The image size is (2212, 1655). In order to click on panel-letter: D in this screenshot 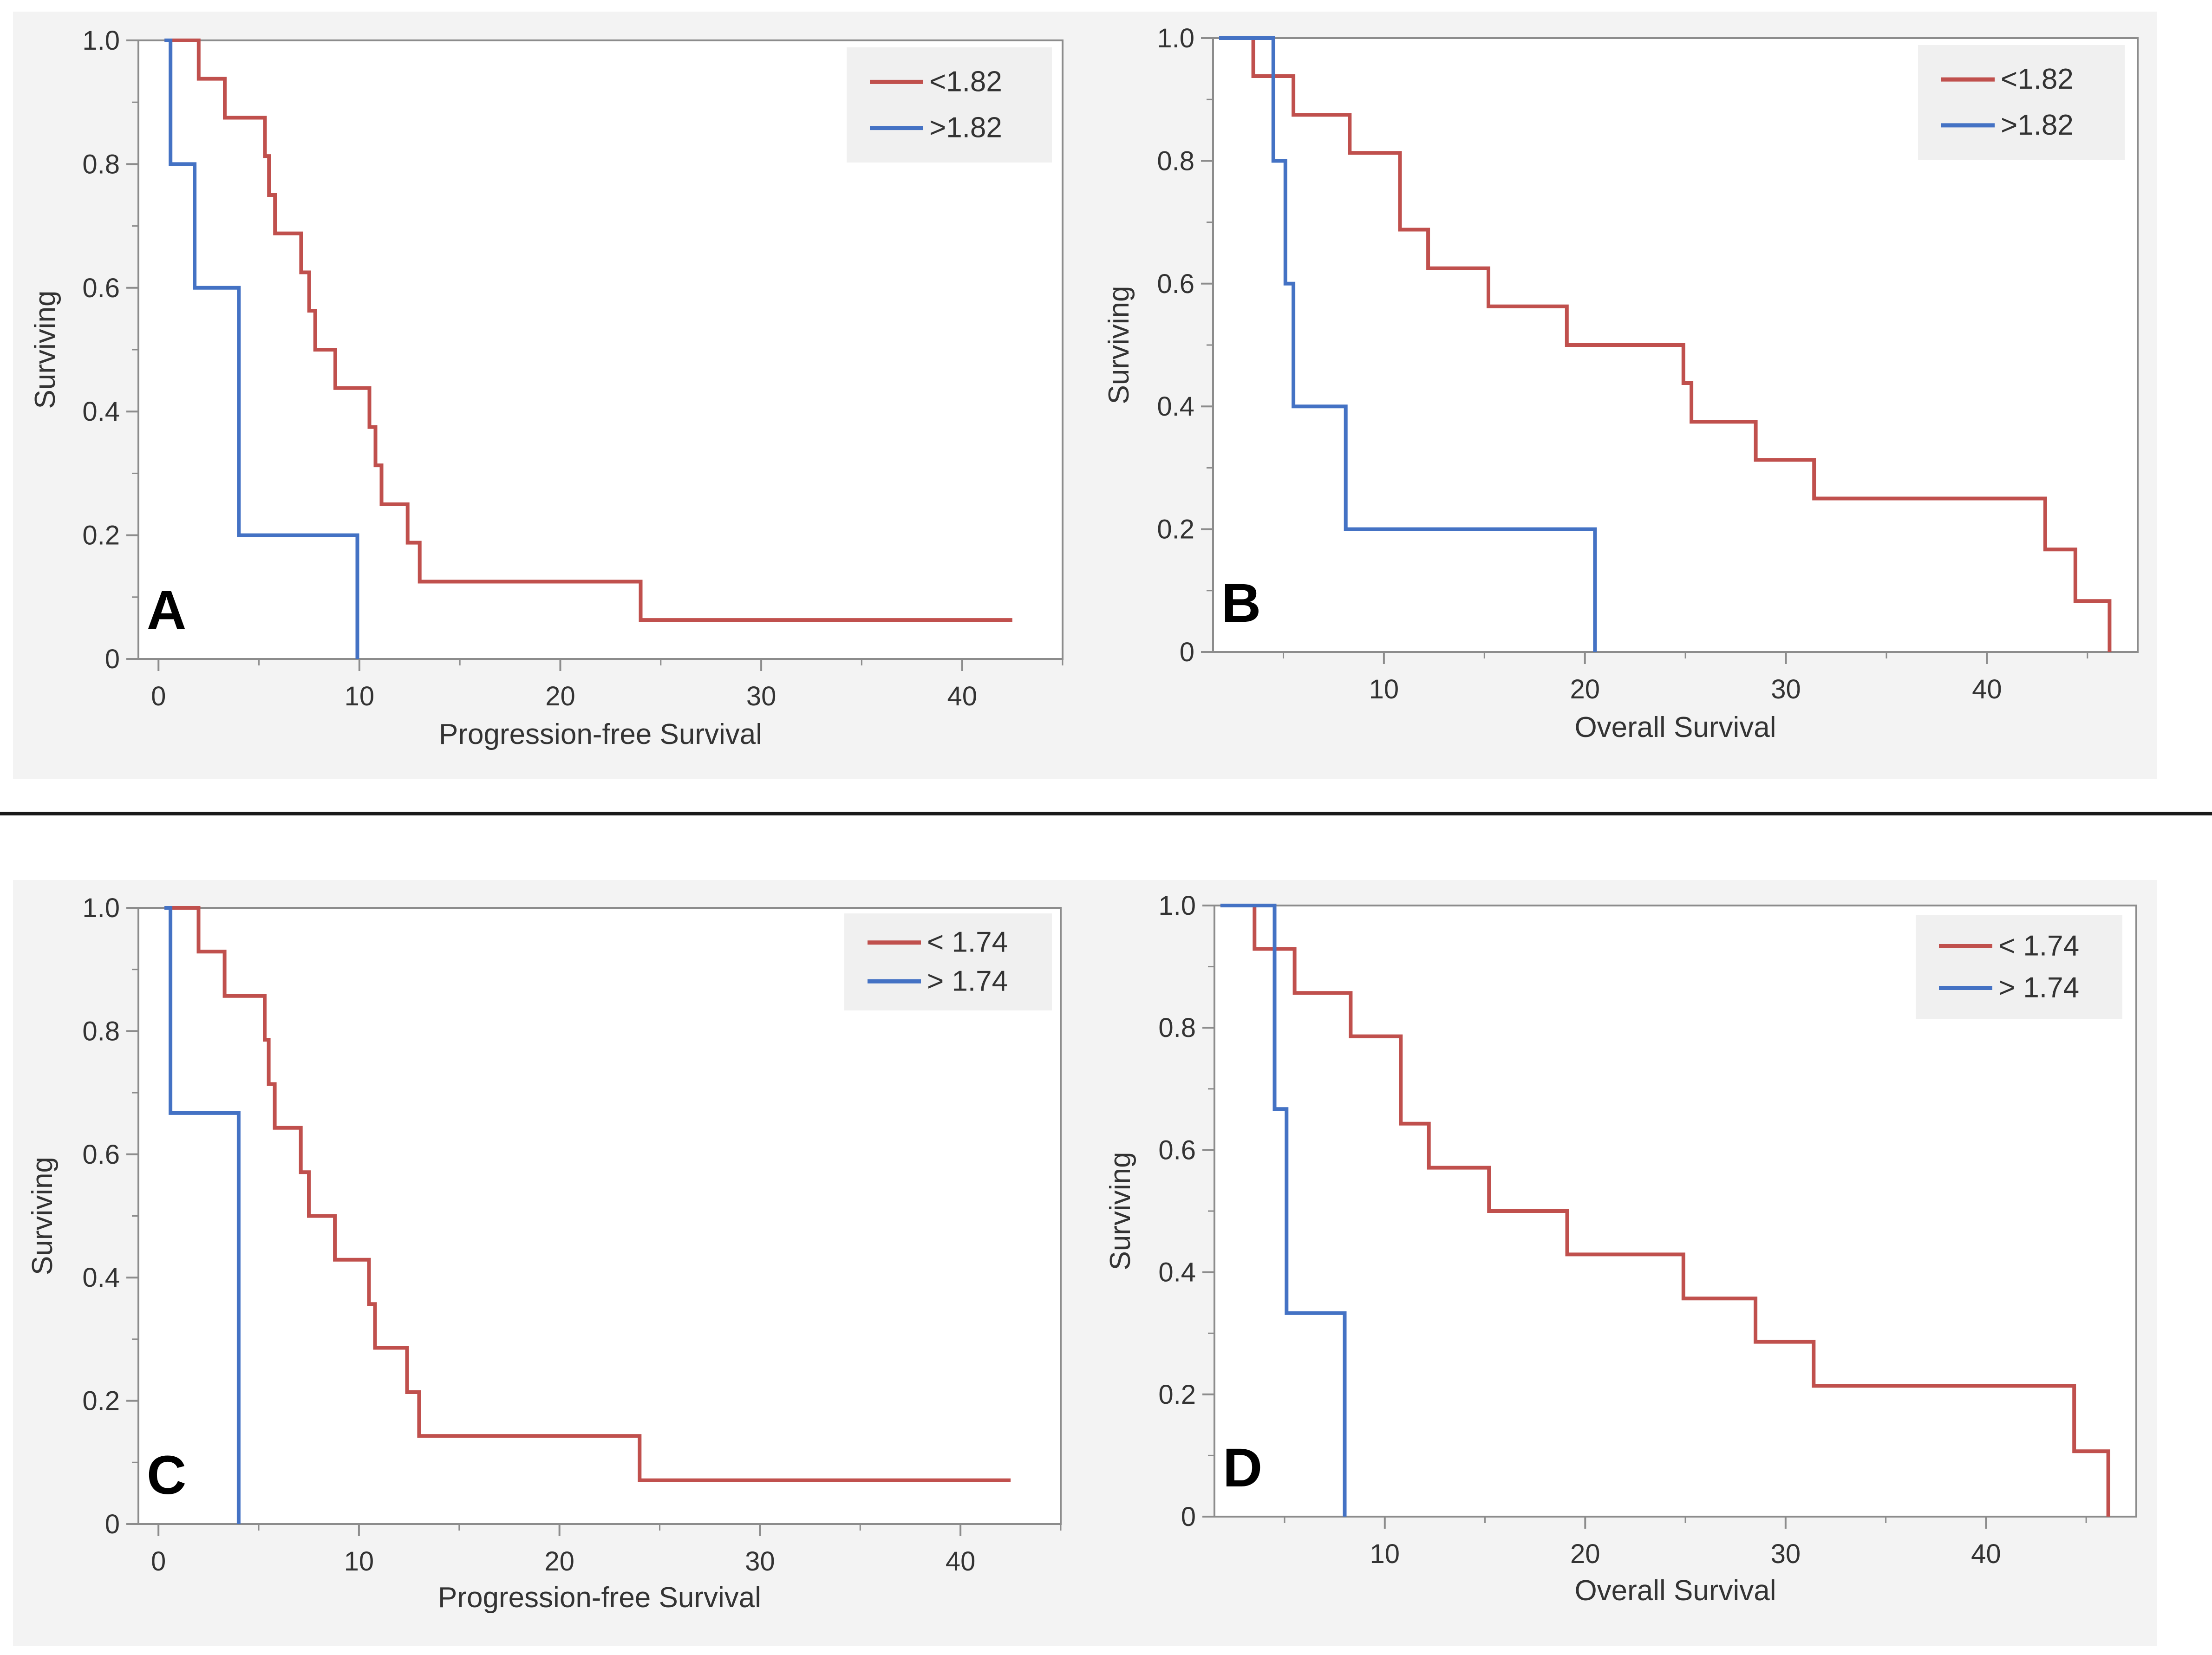, I will do `click(1243, 1468)`.